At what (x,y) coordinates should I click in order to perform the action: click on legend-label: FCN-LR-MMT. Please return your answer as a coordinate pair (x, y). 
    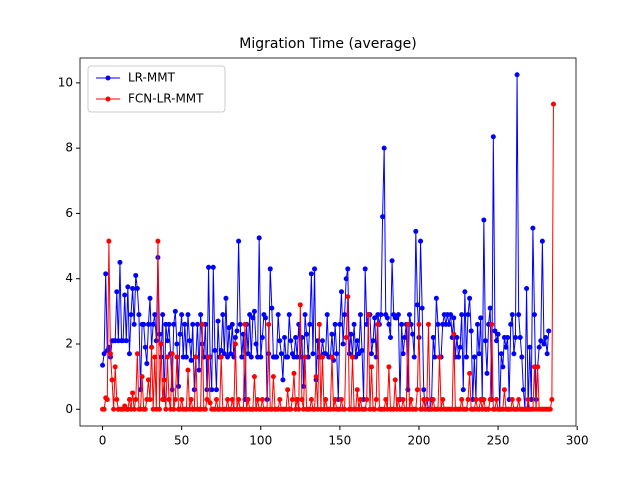
    Looking at the image, I should click on (166, 99).